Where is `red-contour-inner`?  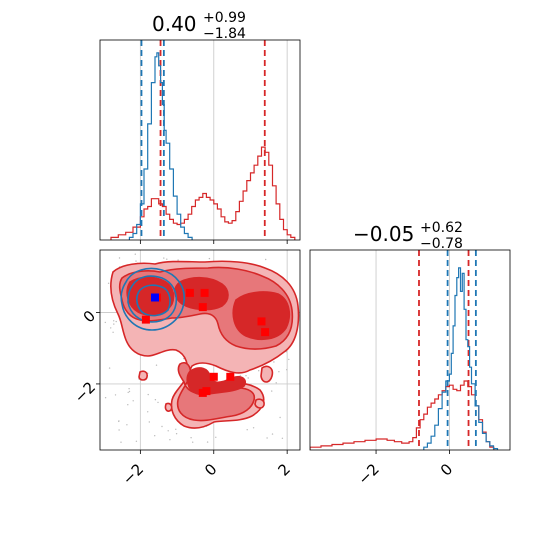 red-contour-inner is located at coordinates (208, 336).